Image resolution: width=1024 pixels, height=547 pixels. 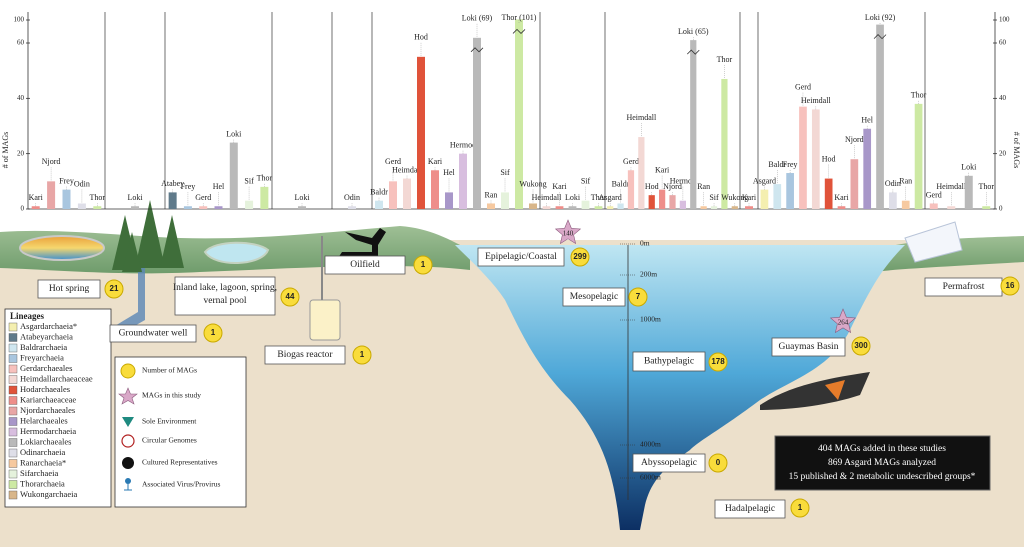 I want to click on legend-label: Hermodarchaeia, so click(x=48, y=431).